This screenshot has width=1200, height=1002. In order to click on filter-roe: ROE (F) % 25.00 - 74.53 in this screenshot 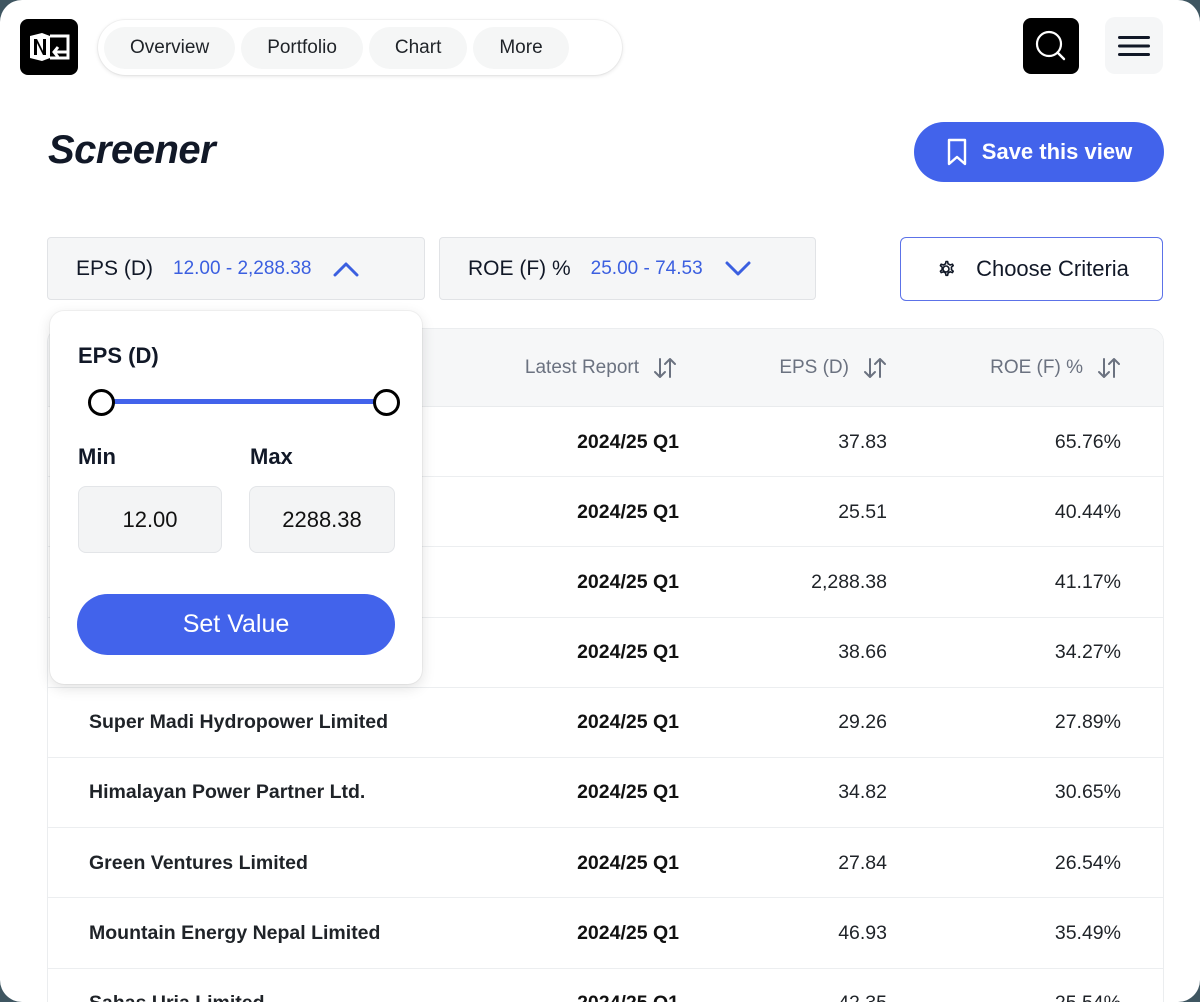, I will do `click(627, 268)`.